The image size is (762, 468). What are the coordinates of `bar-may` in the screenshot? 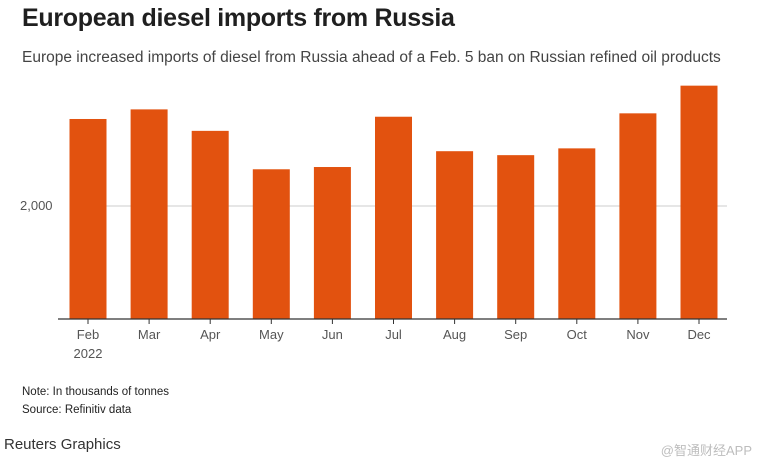 It's located at (271, 244).